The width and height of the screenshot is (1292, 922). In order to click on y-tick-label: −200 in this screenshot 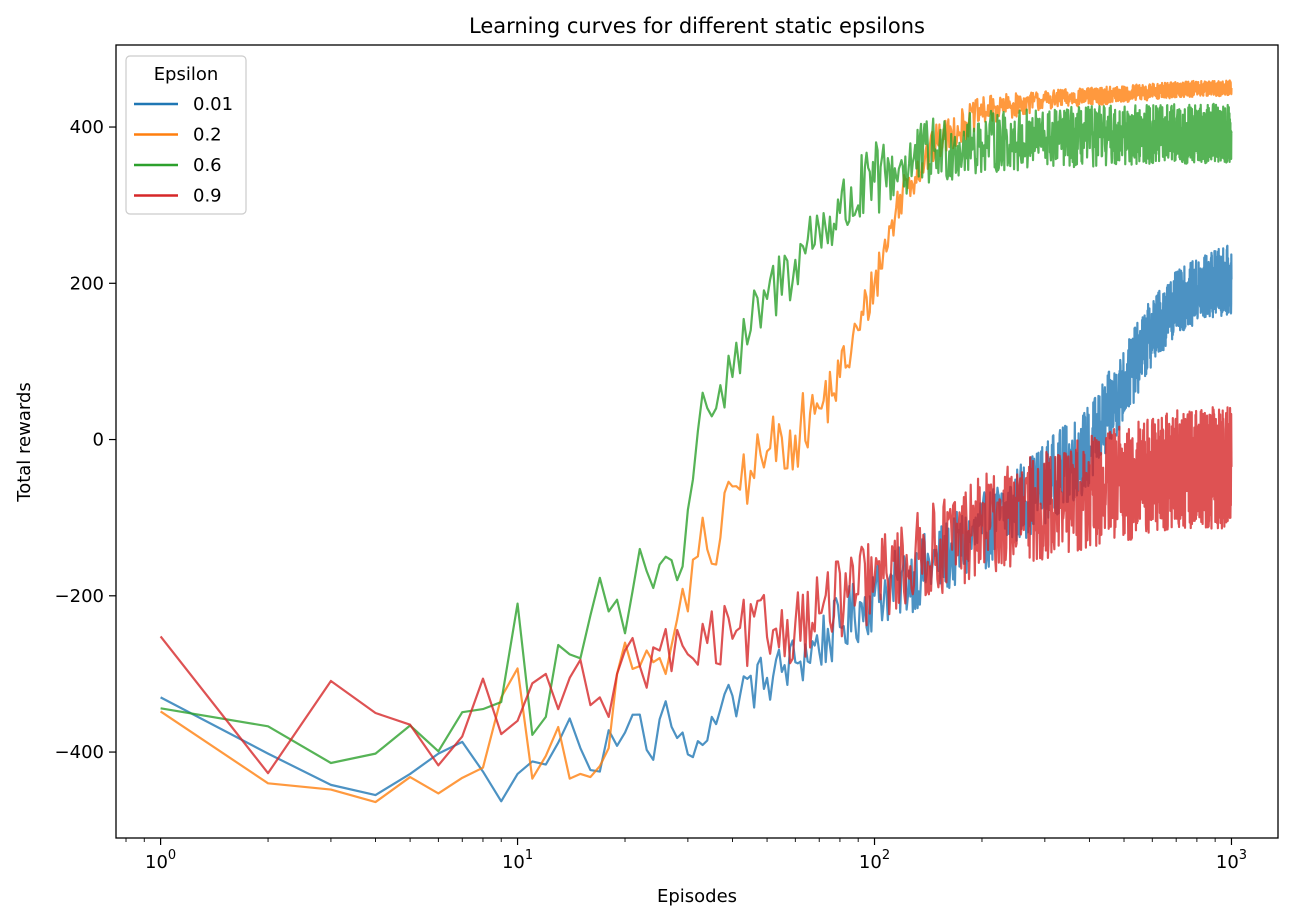, I will do `click(79, 596)`.